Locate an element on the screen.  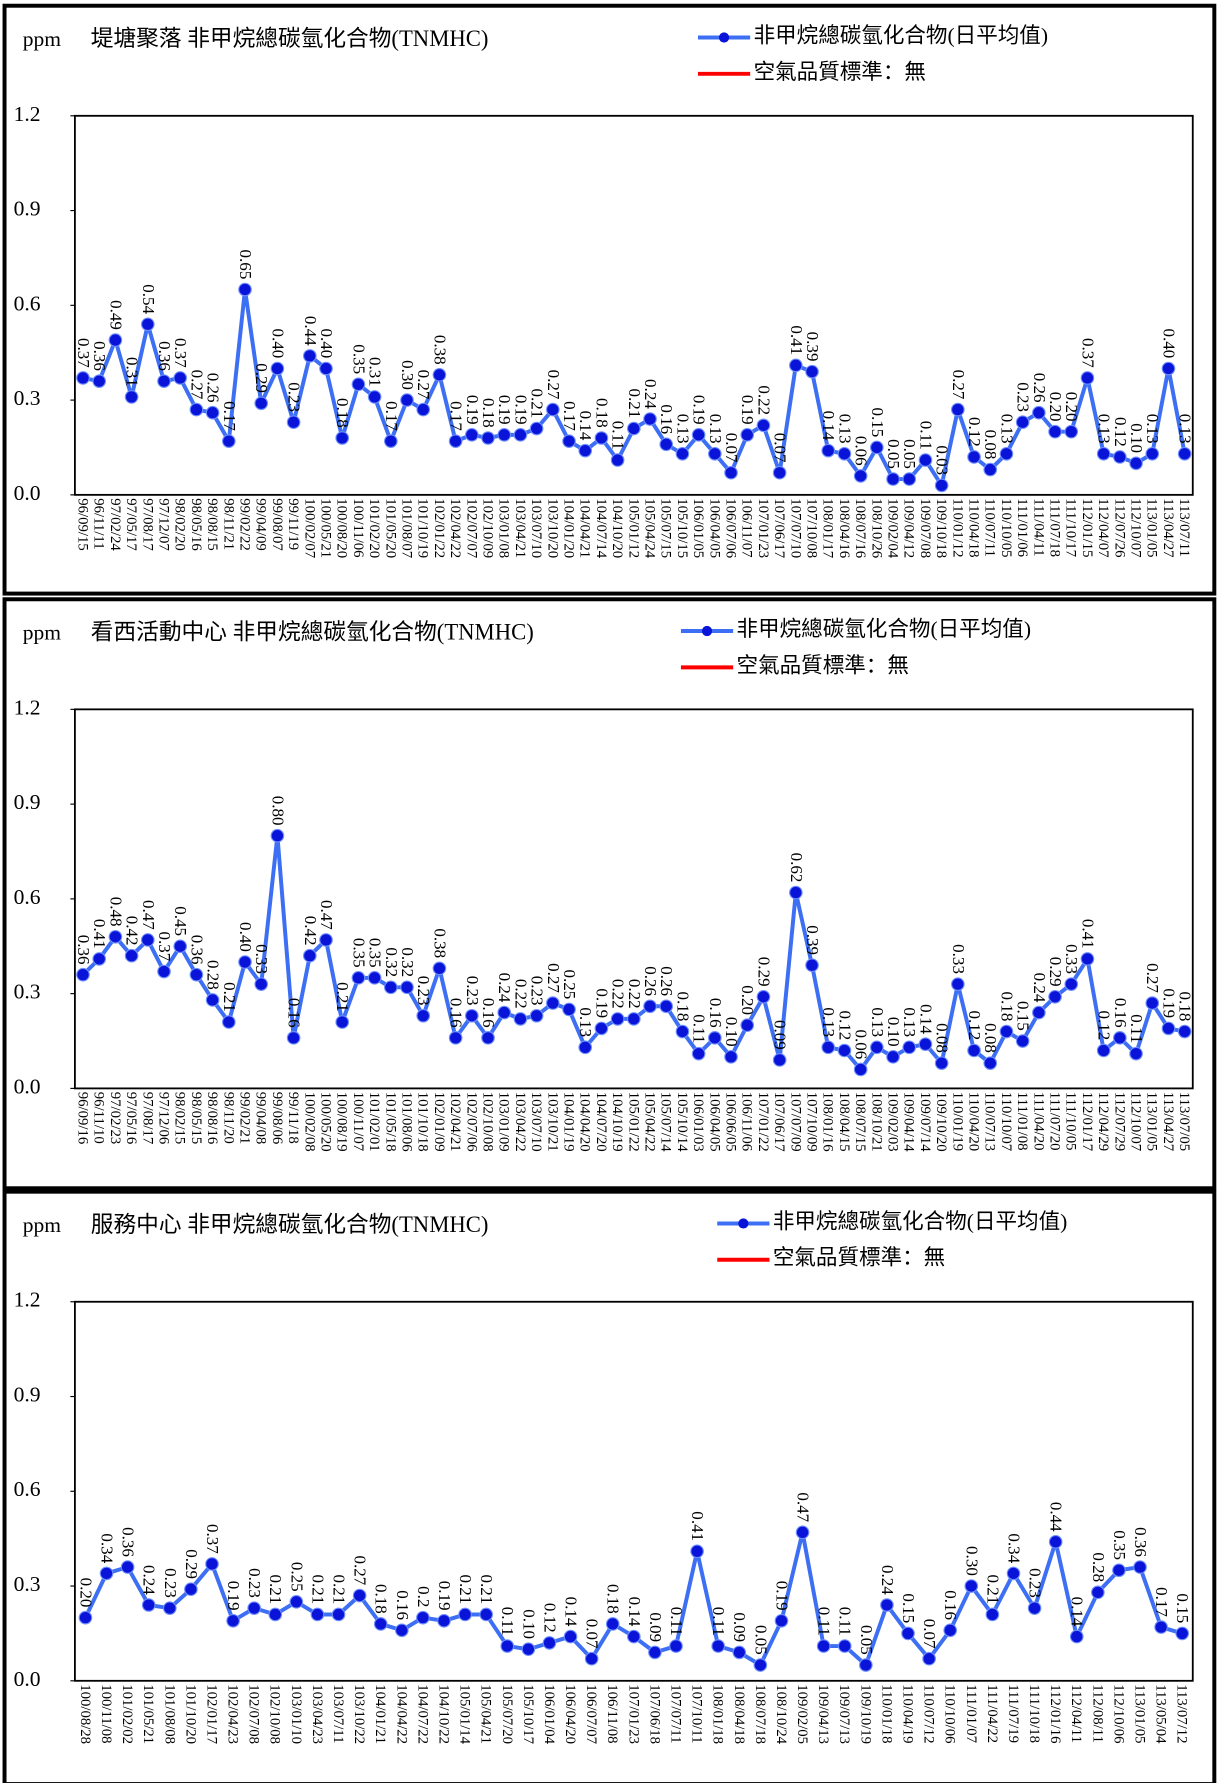
x-tick-label: 101/02/02 is located at coordinates (127, 1714).